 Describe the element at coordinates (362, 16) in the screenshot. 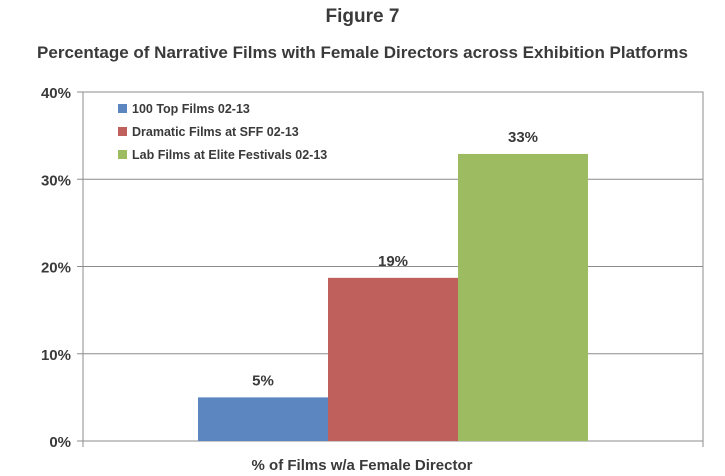

I see `figure-label: Figure 7` at that location.